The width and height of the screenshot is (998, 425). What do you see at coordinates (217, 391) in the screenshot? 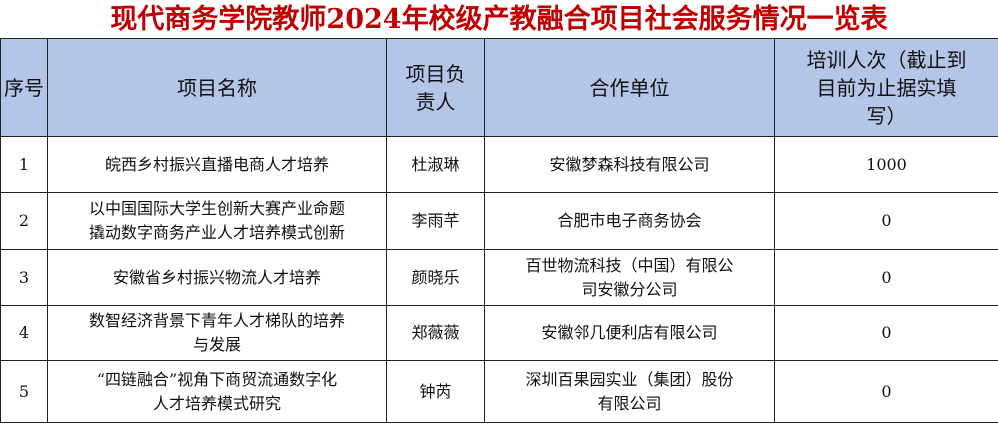
I see `project-name: “四链融合”视角下商贸流通数字化 人才培养模式研究` at bounding box center [217, 391].